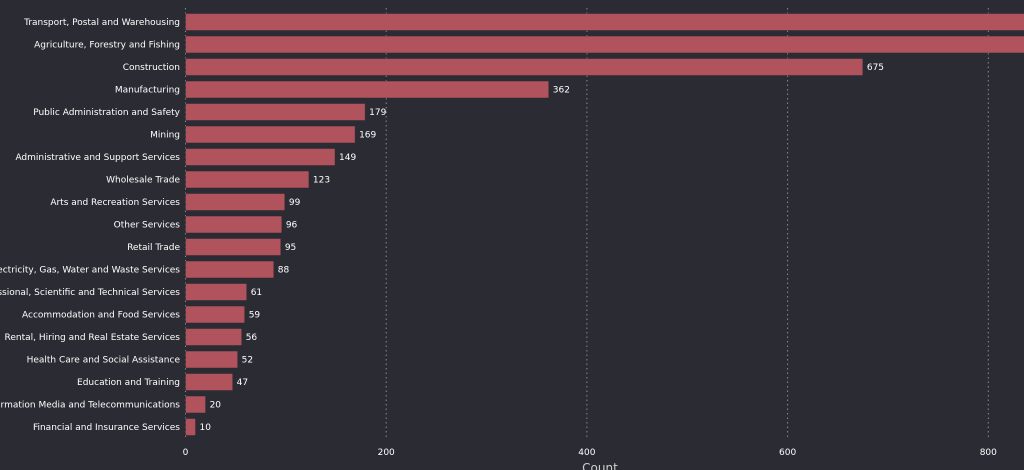  What do you see at coordinates (107, 46) in the screenshot?
I see `category-label: Agriculture, Forestry and Fishing` at bounding box center [107, 46].